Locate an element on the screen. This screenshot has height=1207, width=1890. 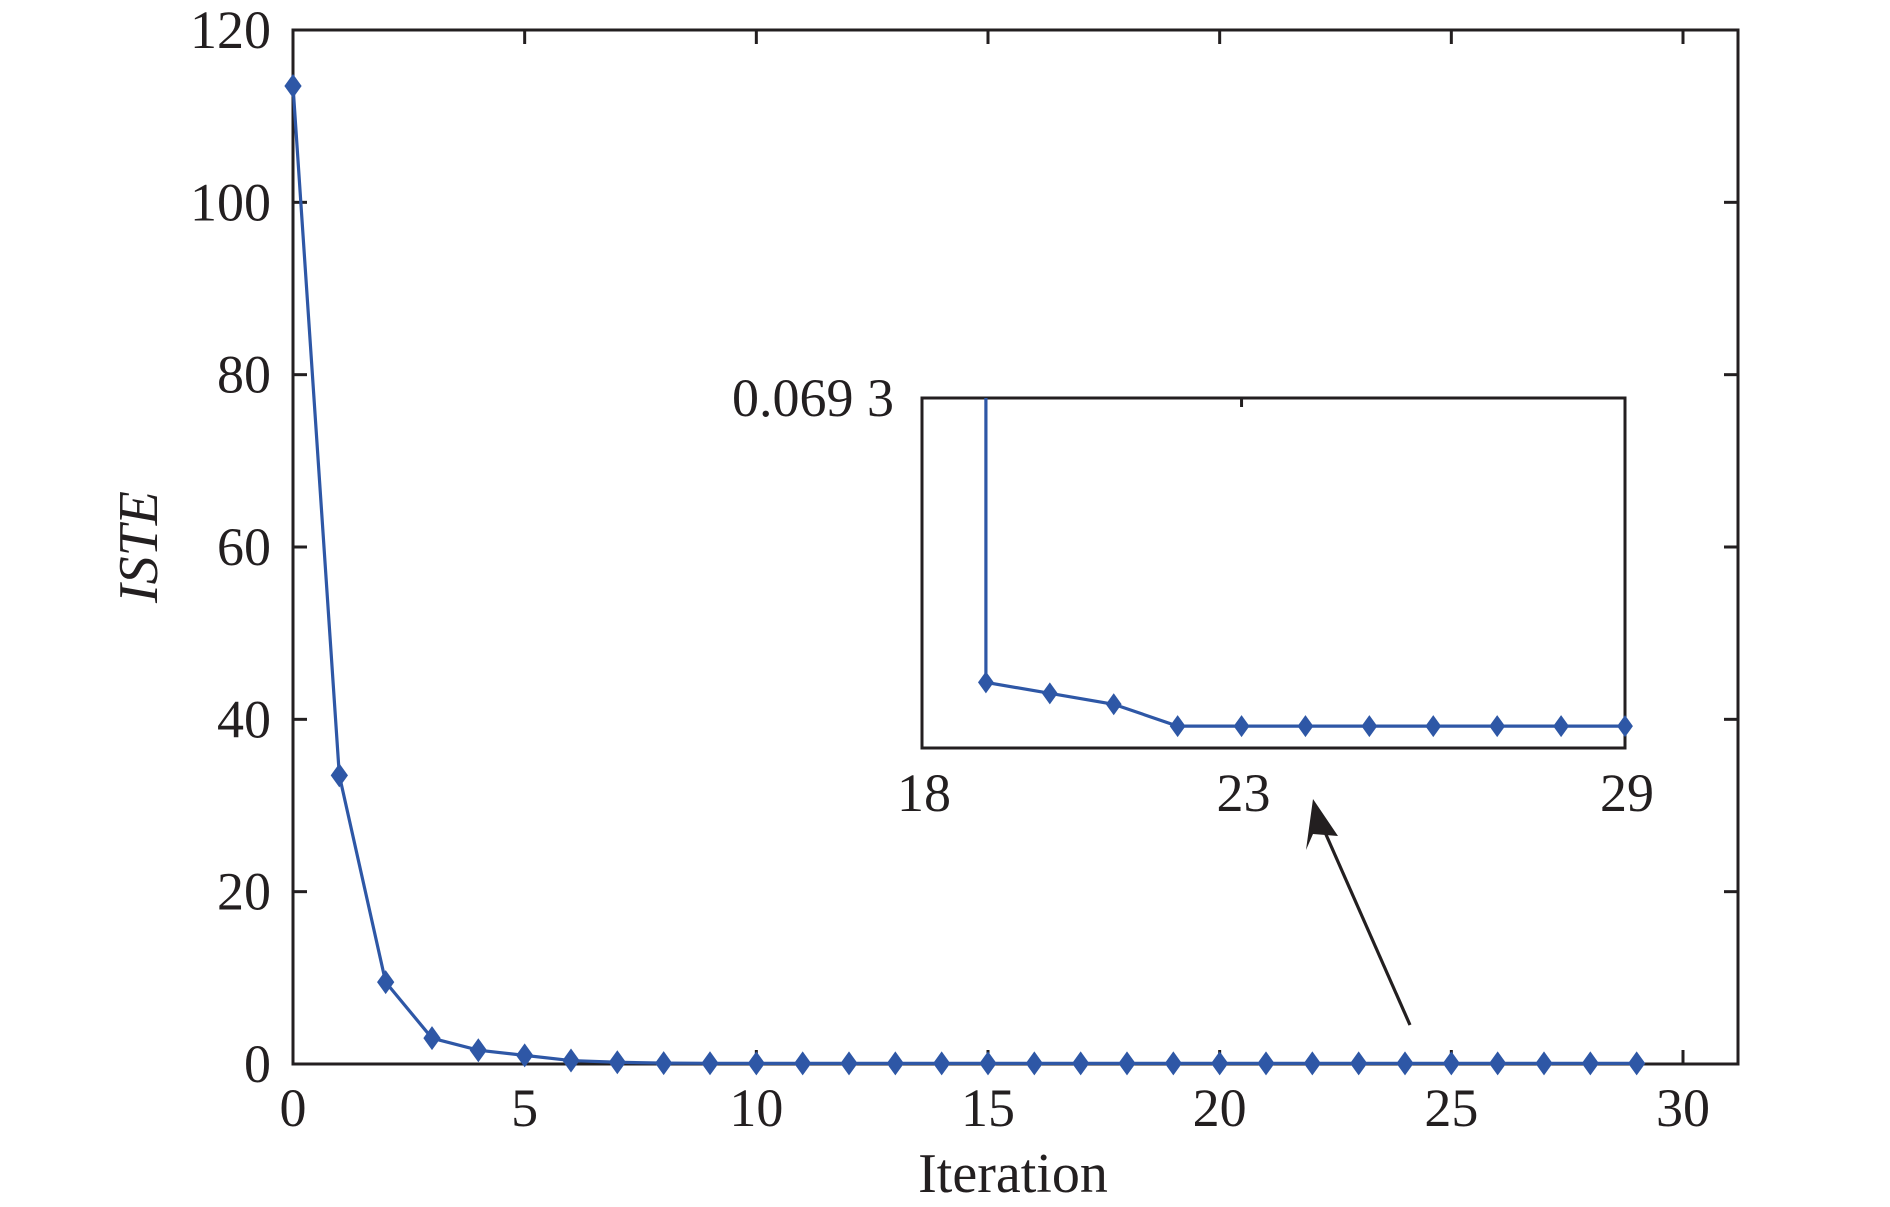
y-tick-label: 0 is located at coordinates (257, 1064).